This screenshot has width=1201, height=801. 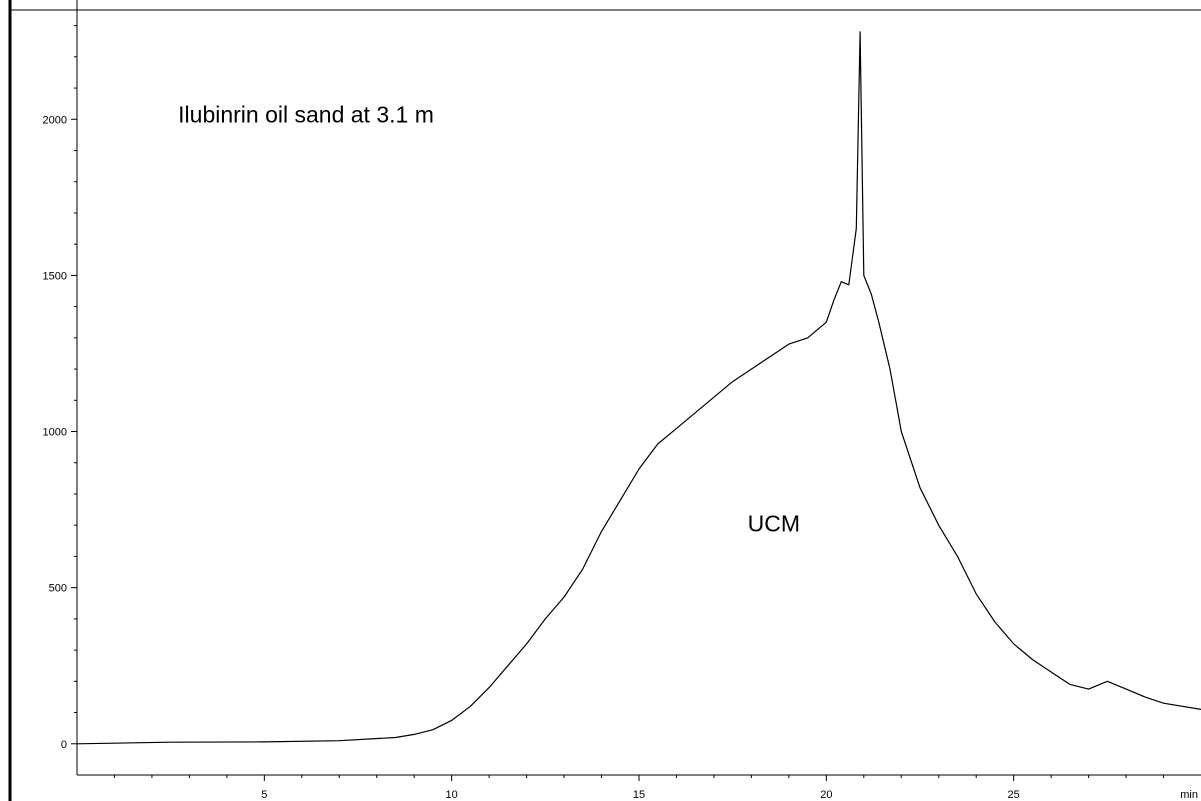 I want to click on ucm-annotation: UCM, so click(x=774, y=523).